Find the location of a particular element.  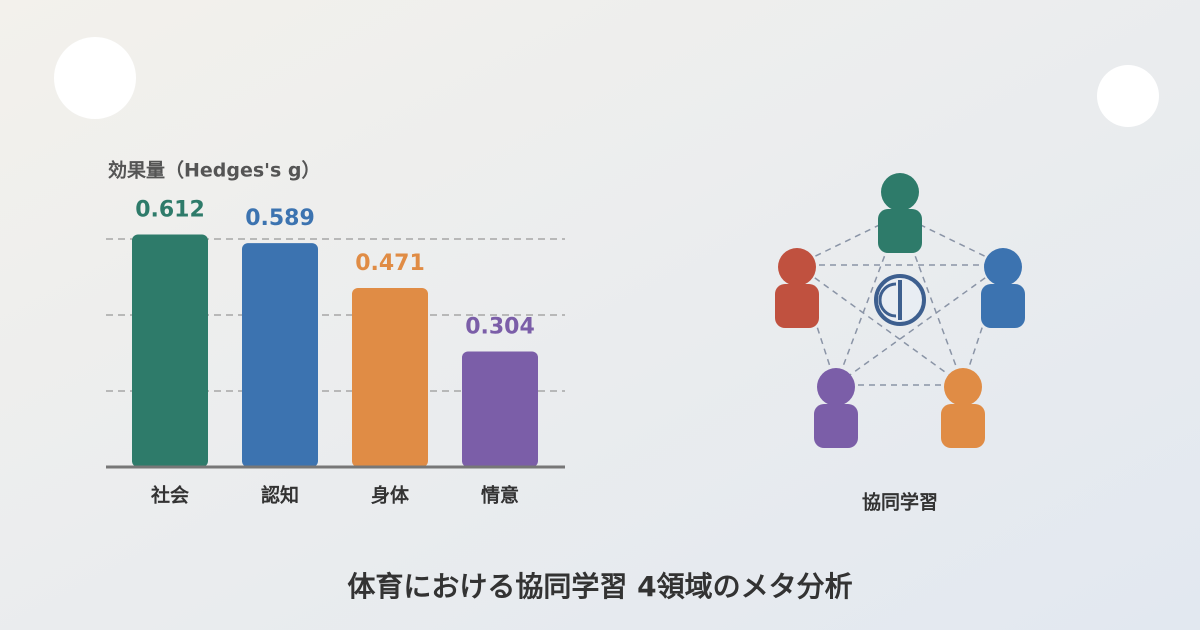

people is located at coordinates (900, 310).